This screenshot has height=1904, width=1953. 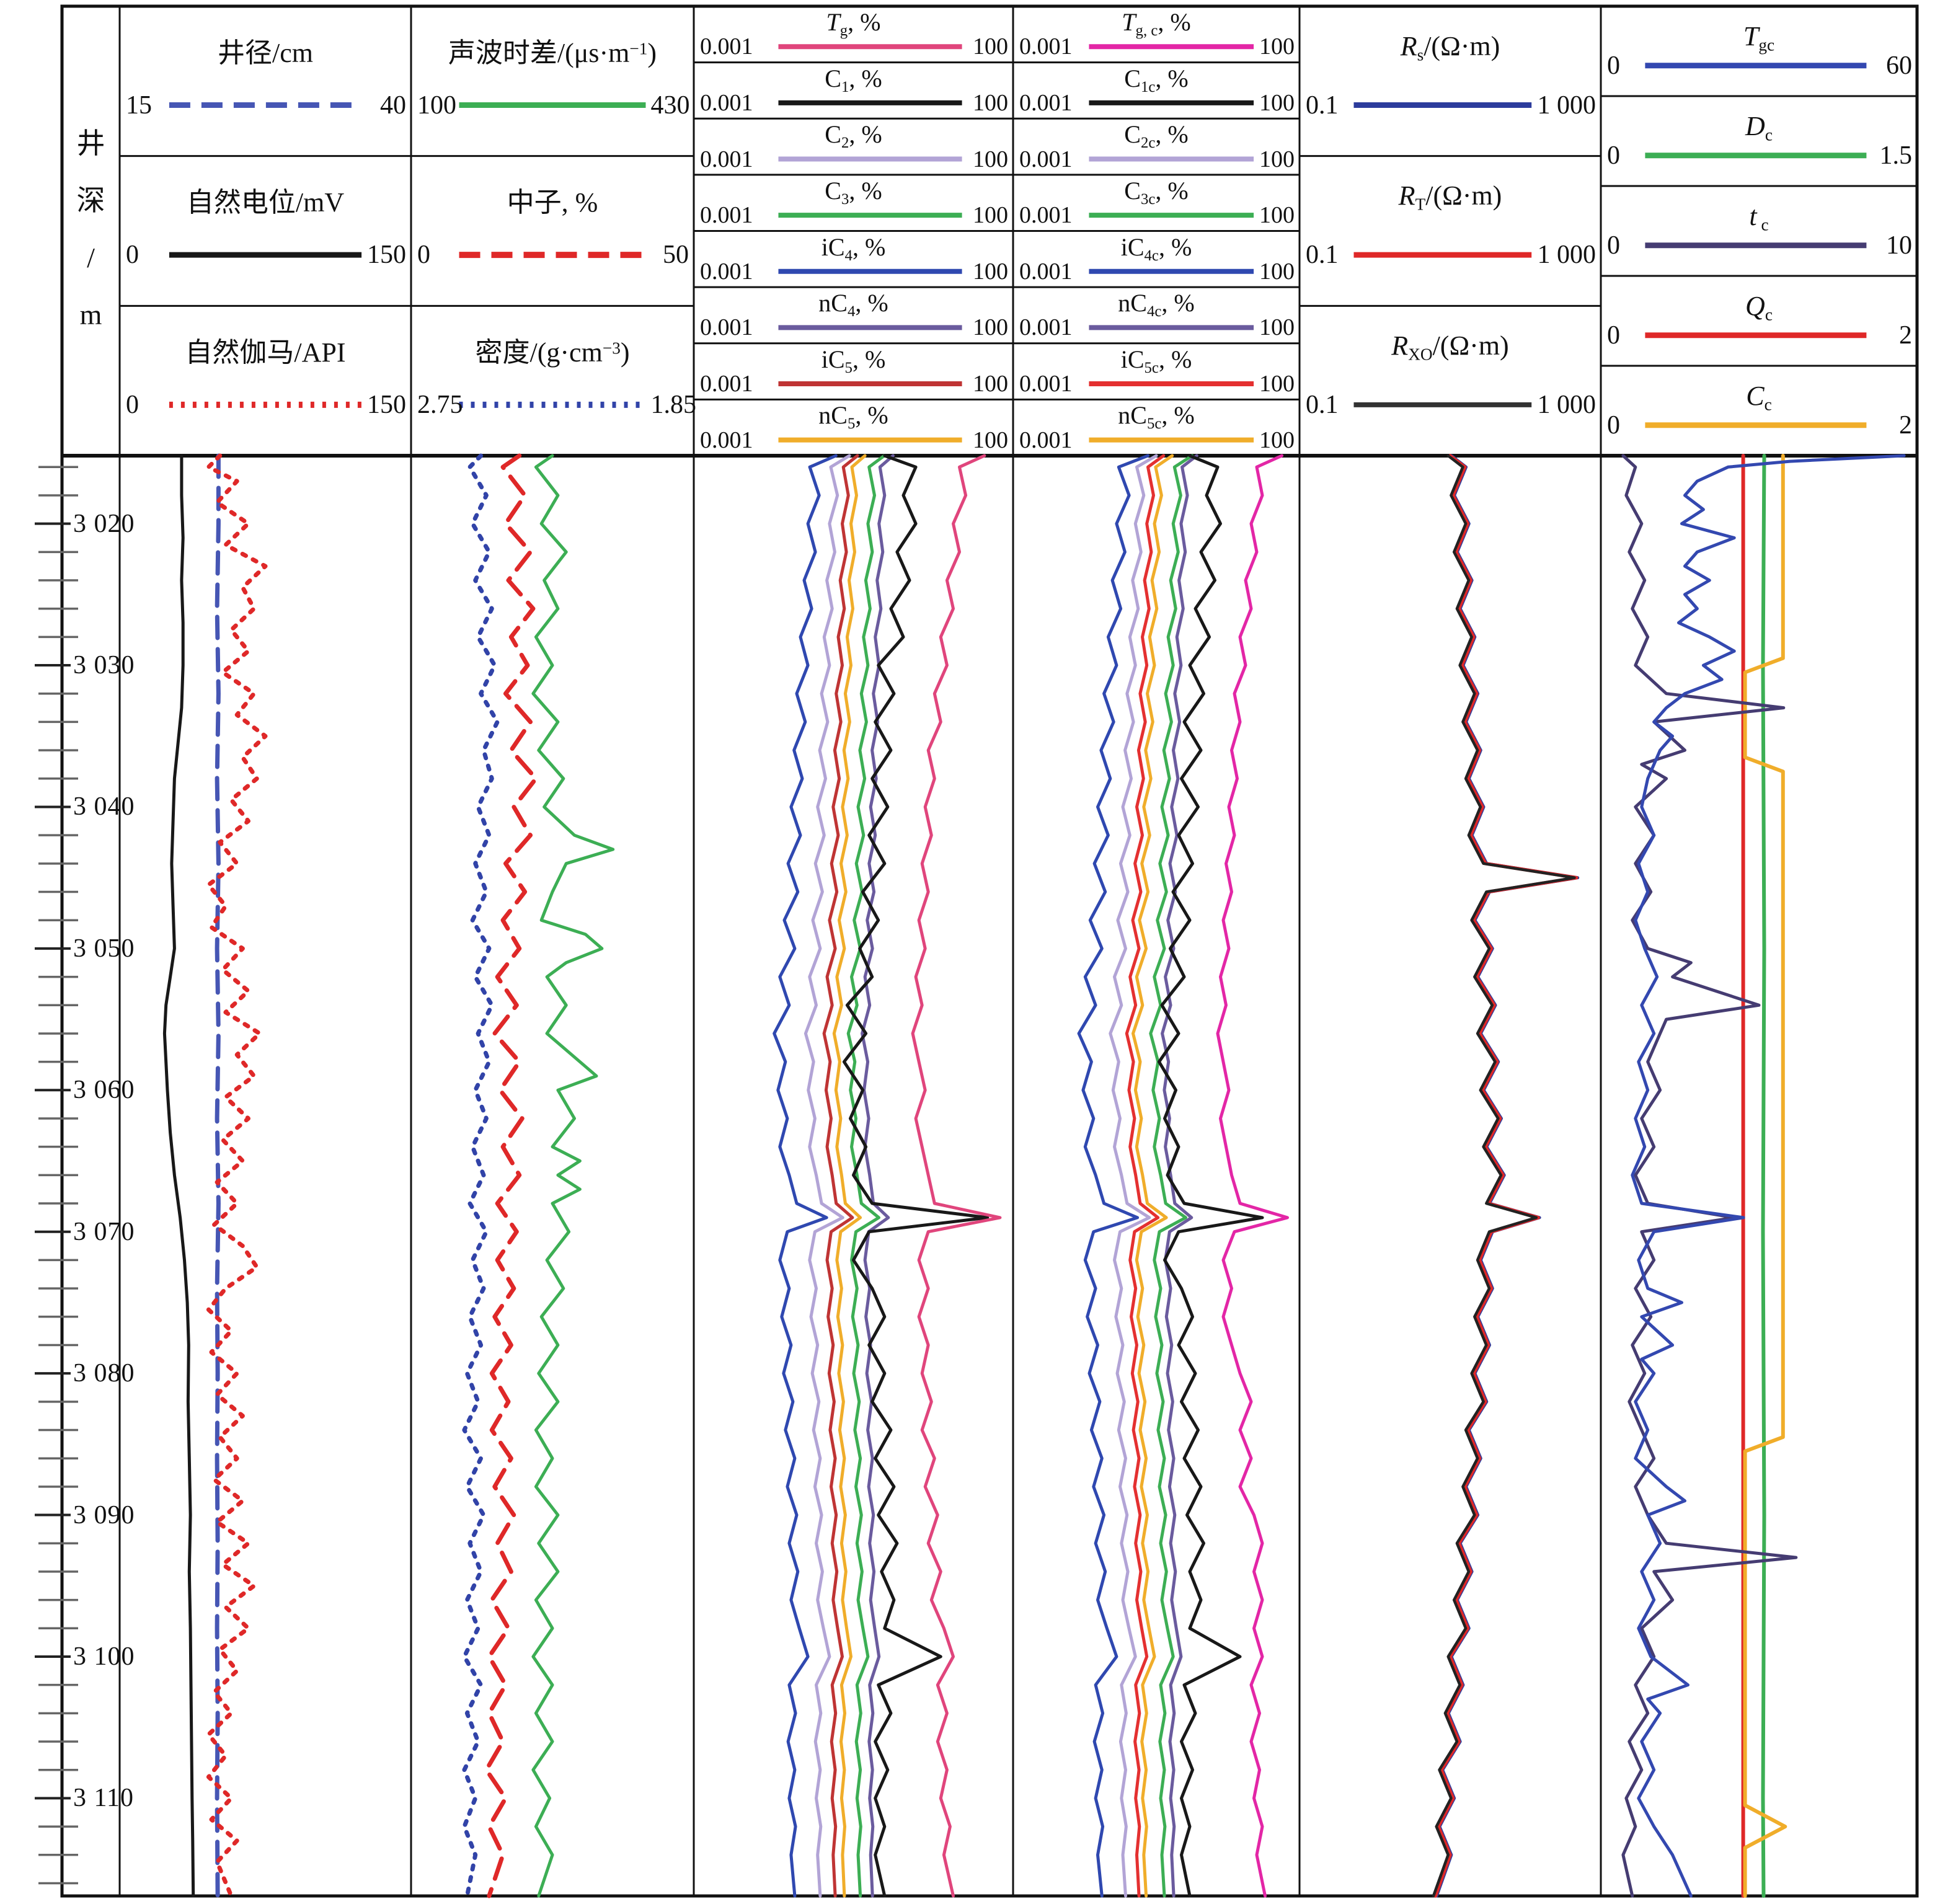 I want to click on curve-sp, so click(x=178, y=1176).